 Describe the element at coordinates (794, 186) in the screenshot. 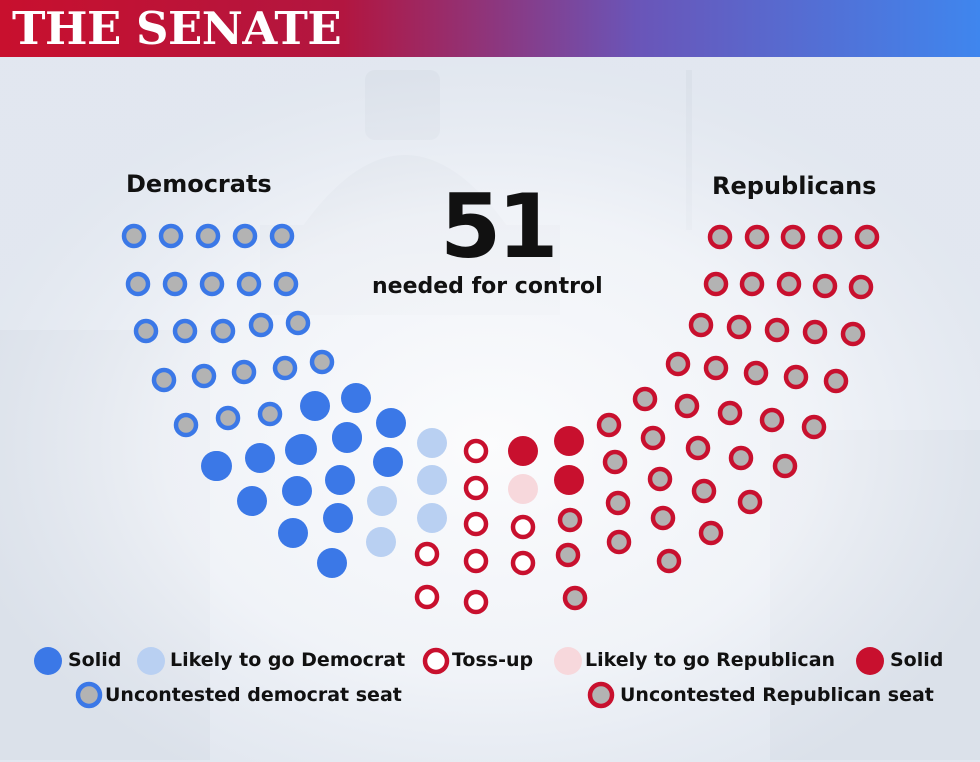

I see `republicans-label: Republicans` at that location.